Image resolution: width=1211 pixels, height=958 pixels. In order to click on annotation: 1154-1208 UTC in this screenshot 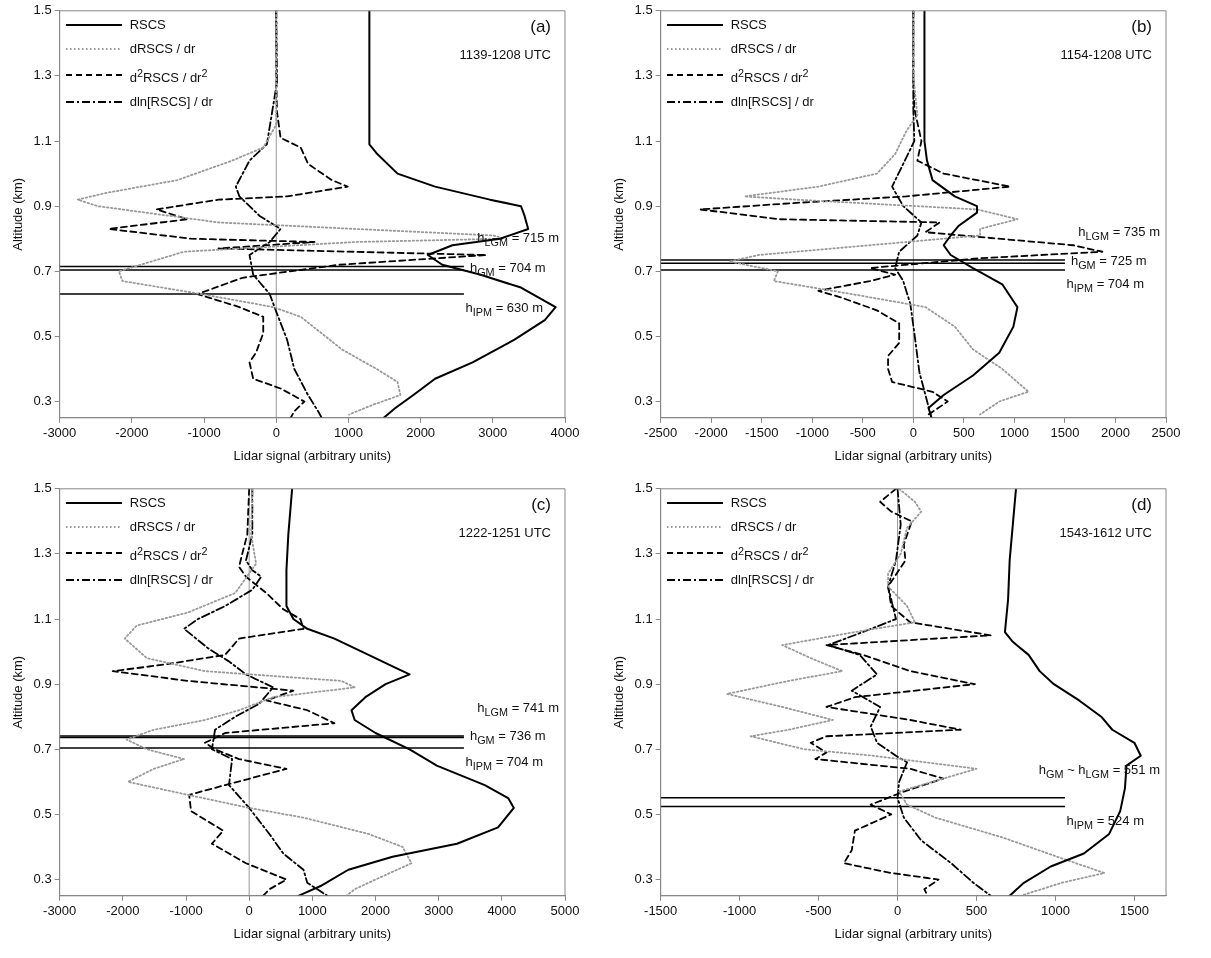, I will do `click(1106, 54)`.